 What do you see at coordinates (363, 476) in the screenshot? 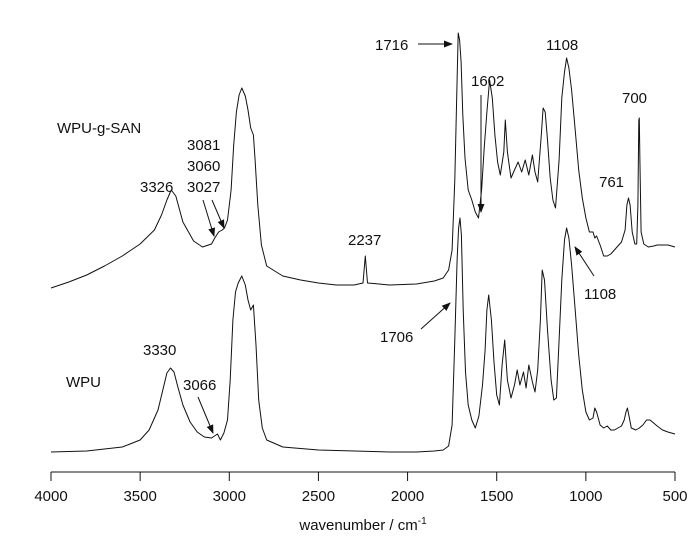
I see `x-axis-ticks` at bounding box center [363, 476].